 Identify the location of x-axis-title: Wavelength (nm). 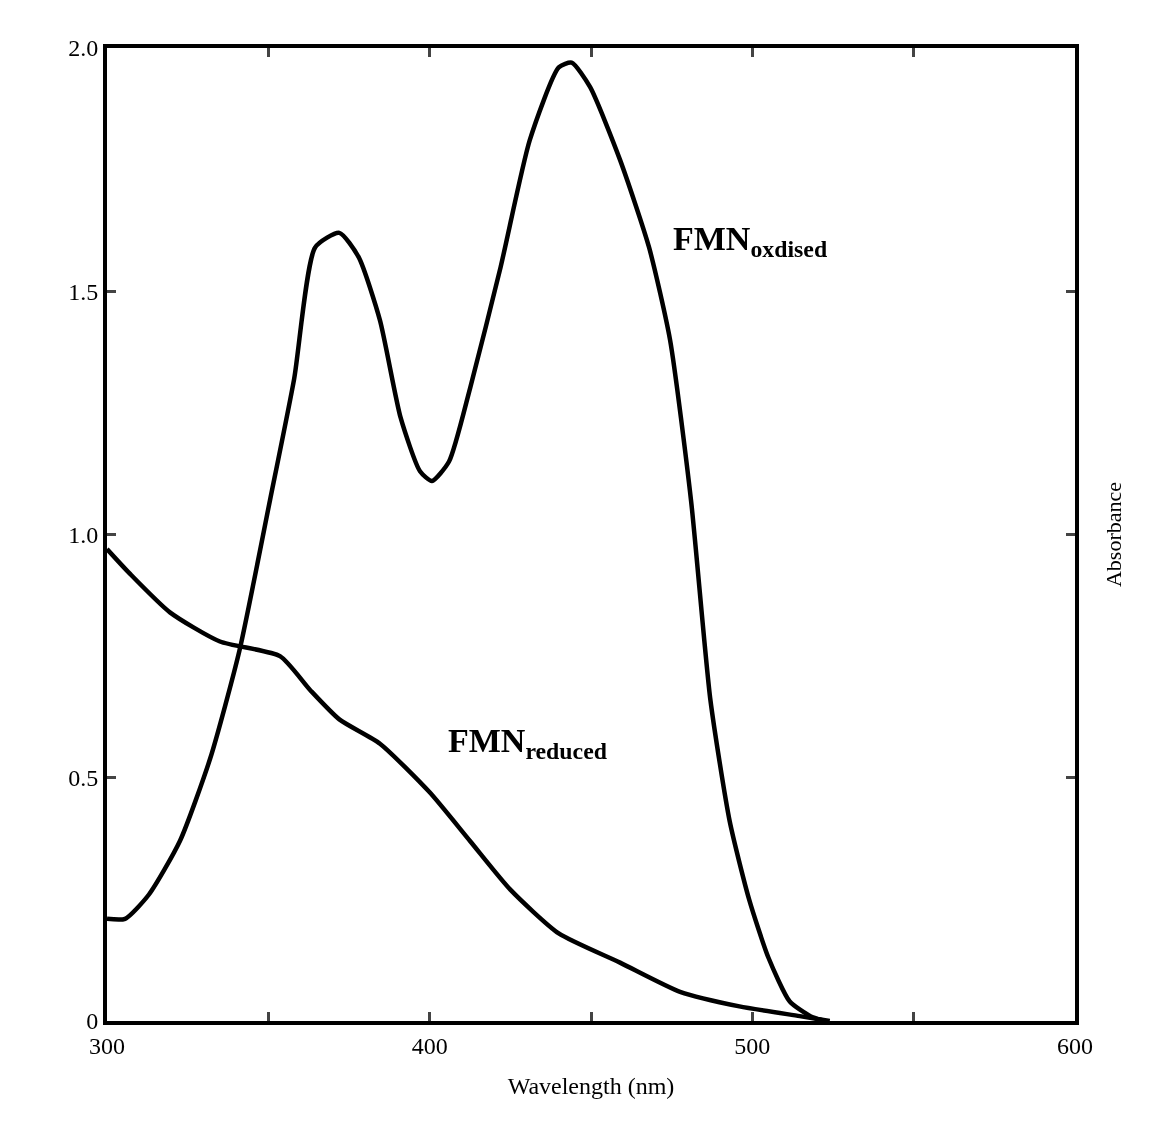
(591, 1085).